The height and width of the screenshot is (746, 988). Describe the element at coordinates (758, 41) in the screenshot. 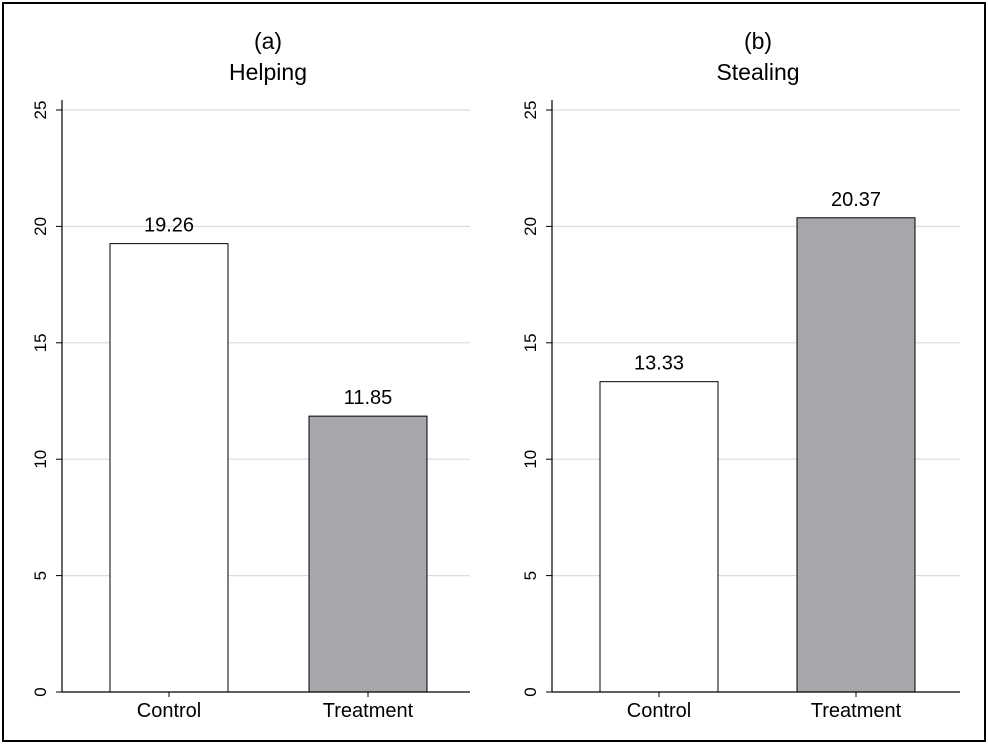

I see `panel-b-label: (b)` at that location.